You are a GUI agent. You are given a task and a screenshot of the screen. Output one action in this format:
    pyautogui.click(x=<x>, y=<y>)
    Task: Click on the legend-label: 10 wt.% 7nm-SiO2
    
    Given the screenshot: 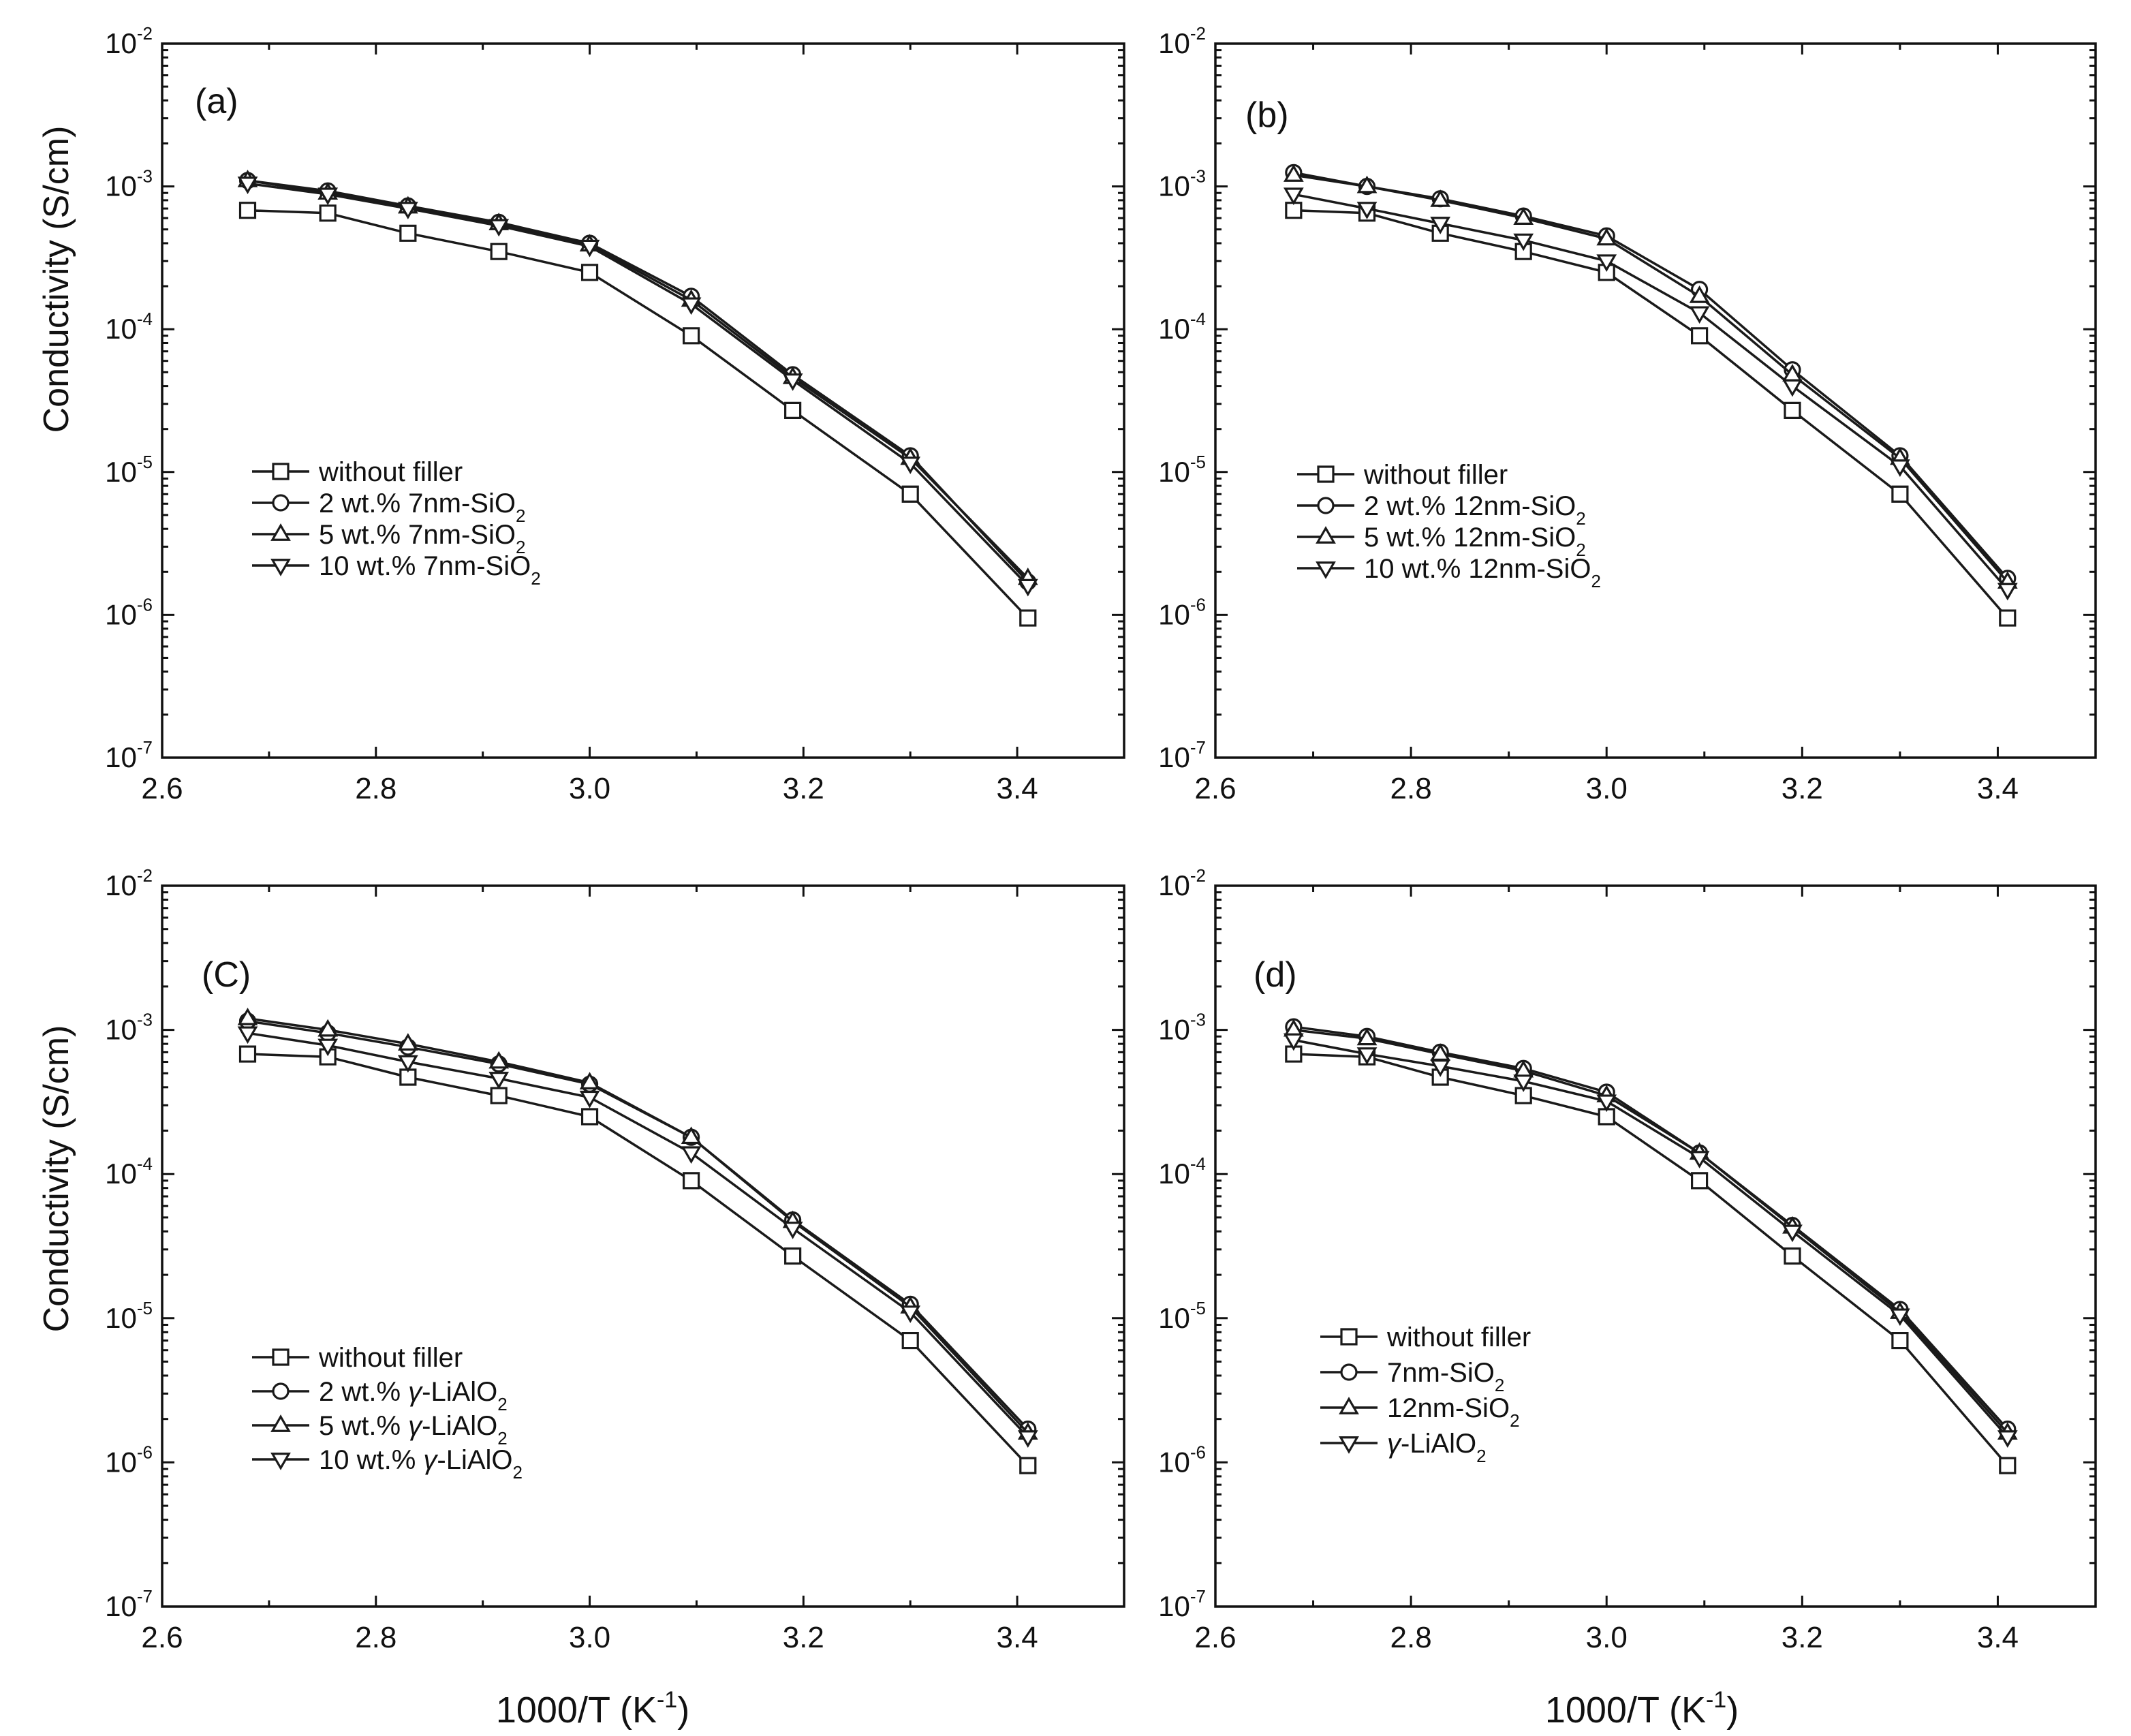 What is the action you would take?
    pyautogui.click(x=430, y=570)
    